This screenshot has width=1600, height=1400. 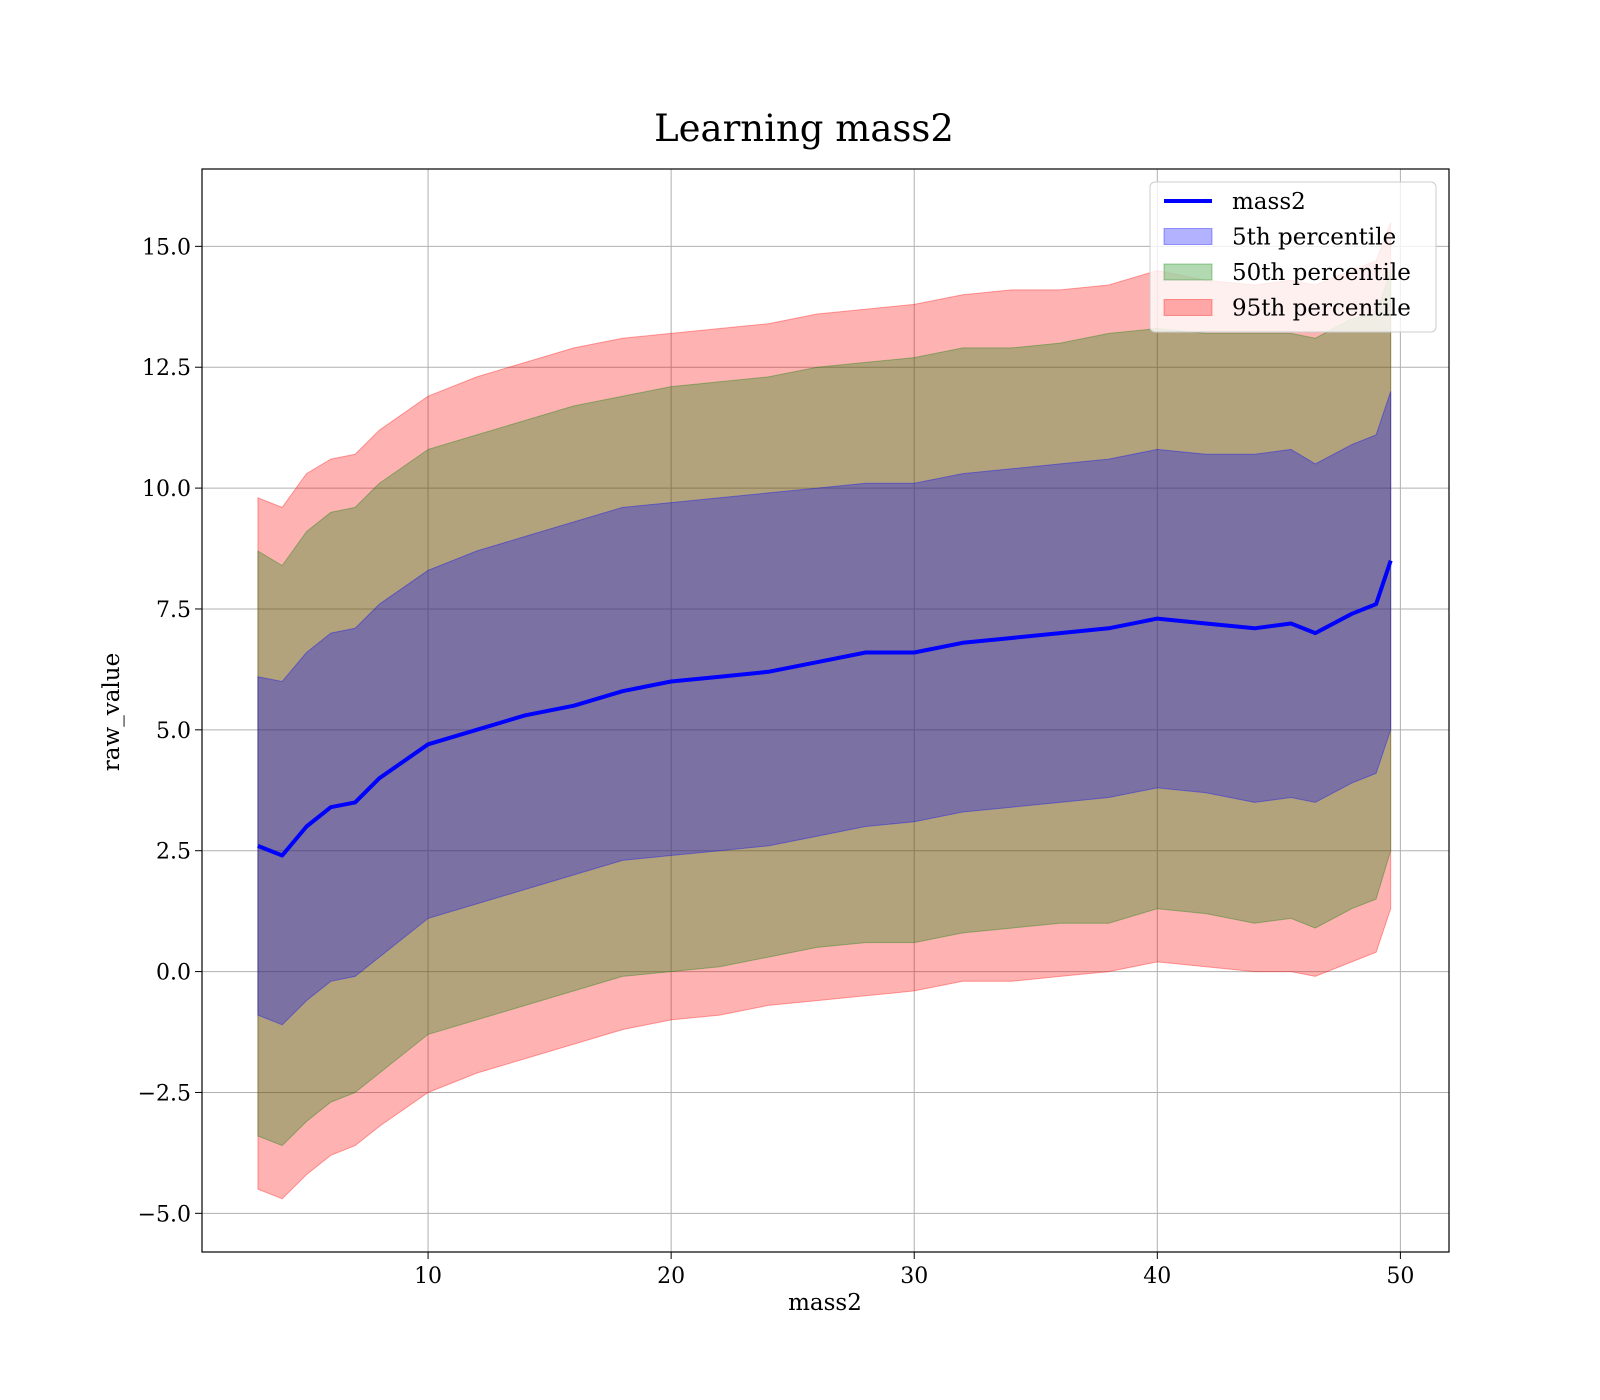 I want to click on legend-swatch-95th-percentile, so click(x=1188, y=307).